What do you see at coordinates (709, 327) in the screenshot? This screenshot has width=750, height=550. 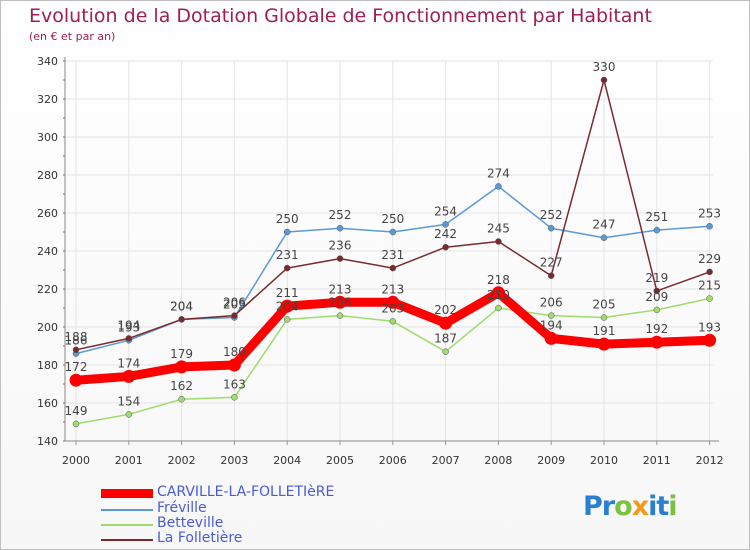 I see `data-label-carville-la-folleti-re: 193` at bounding box center [709, 327].